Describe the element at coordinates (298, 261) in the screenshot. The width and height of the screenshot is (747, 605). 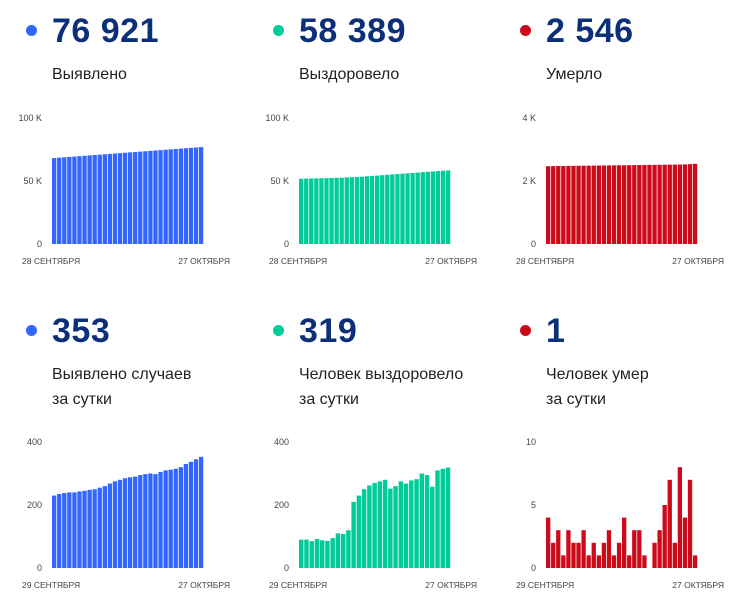
I see `x-start-label: 28 СЕНТЯБРЯ` at that location.